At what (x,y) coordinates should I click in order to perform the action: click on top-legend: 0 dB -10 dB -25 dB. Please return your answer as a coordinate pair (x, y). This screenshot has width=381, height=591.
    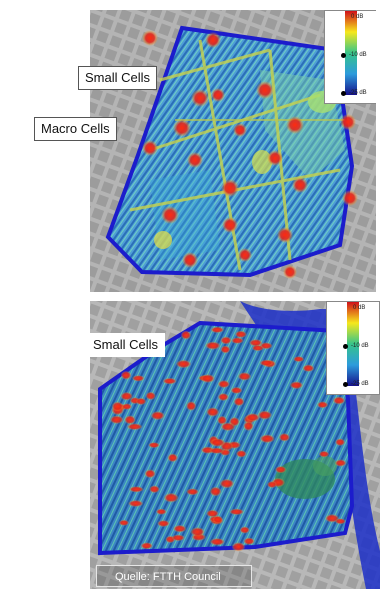
    Looking at the image, I should click on (350, 57).